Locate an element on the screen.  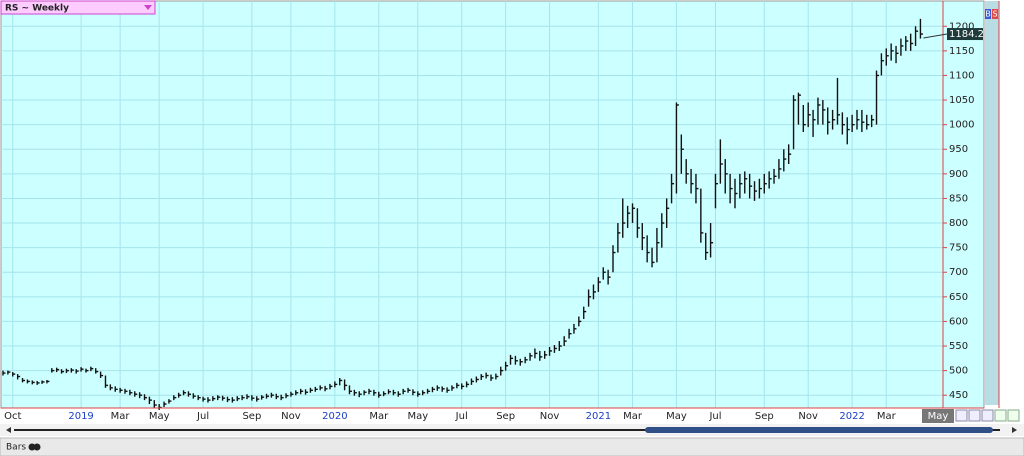
x-tick-label: 2021 is located at coordinates (598, 416).